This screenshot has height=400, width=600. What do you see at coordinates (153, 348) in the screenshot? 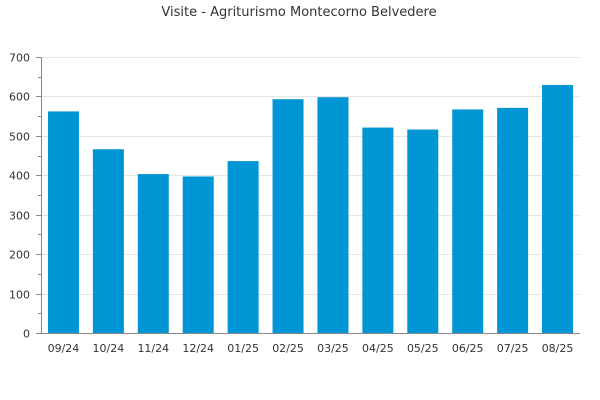
I see `x-tick-label: 11/24` at bounding box center [153, 348].